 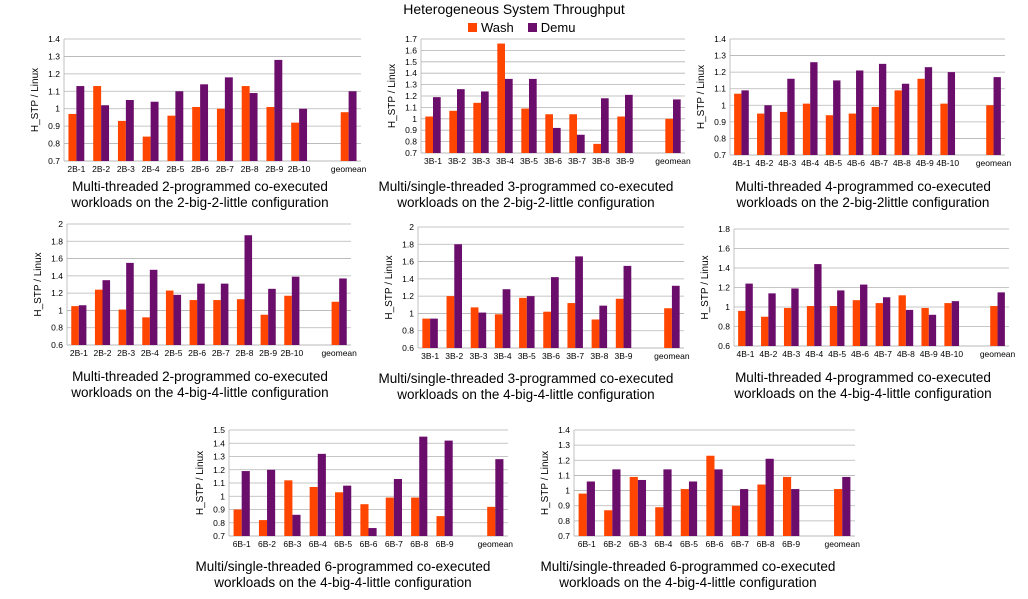 I want to click on legend-label-wash: Wash, so click(x=497, y=27).